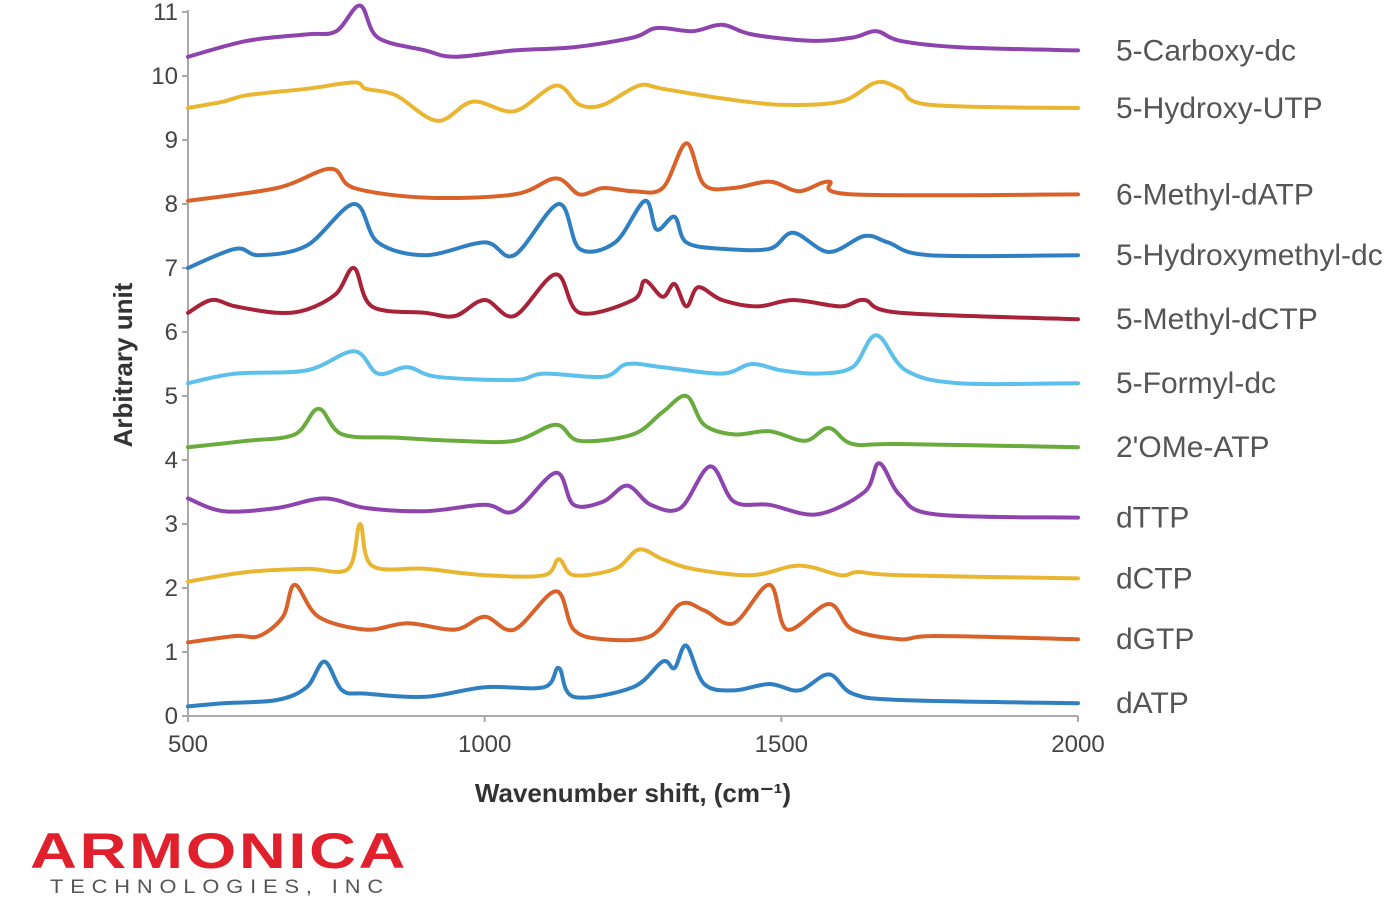 The width and height of the screenshot is (1400, 912). Describe the element at coordinates (220, 887) in the screenshot. I see `logo-subtitle: TECHNOLOGIES, INC` at that location.